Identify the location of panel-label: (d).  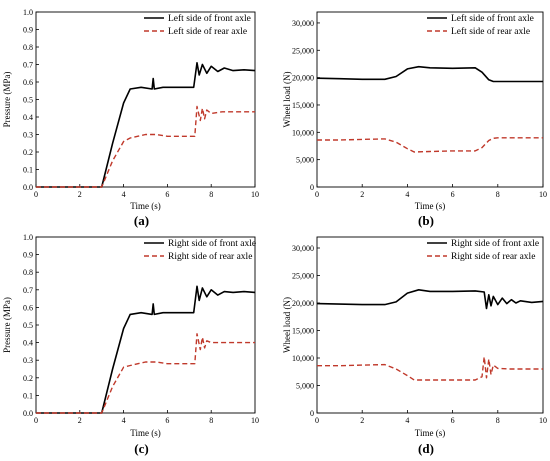
(426, 448).